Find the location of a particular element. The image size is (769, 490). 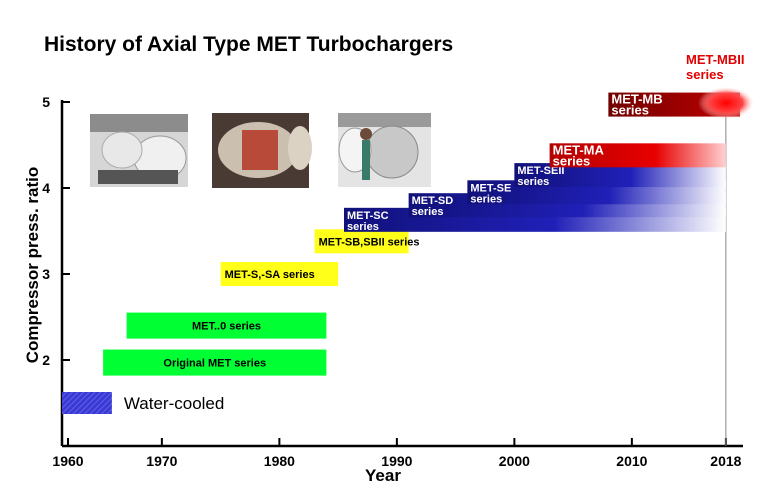

y-tick-label: 4 is located at coordinates (46, 188).